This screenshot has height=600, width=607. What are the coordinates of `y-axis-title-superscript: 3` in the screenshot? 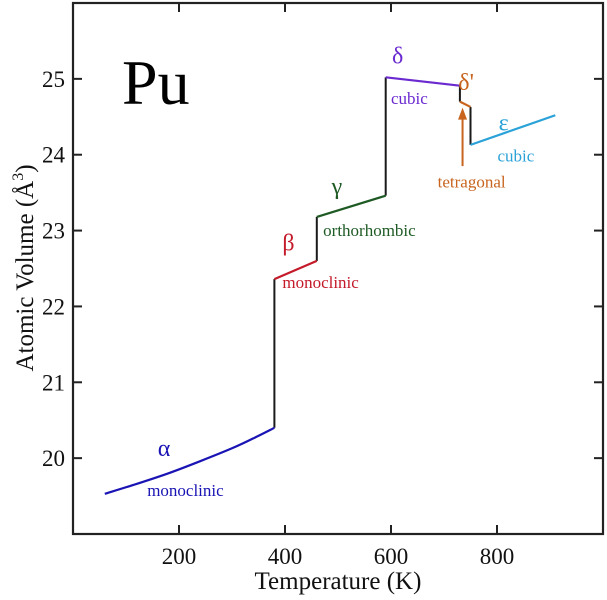 It's located at (18, 177).